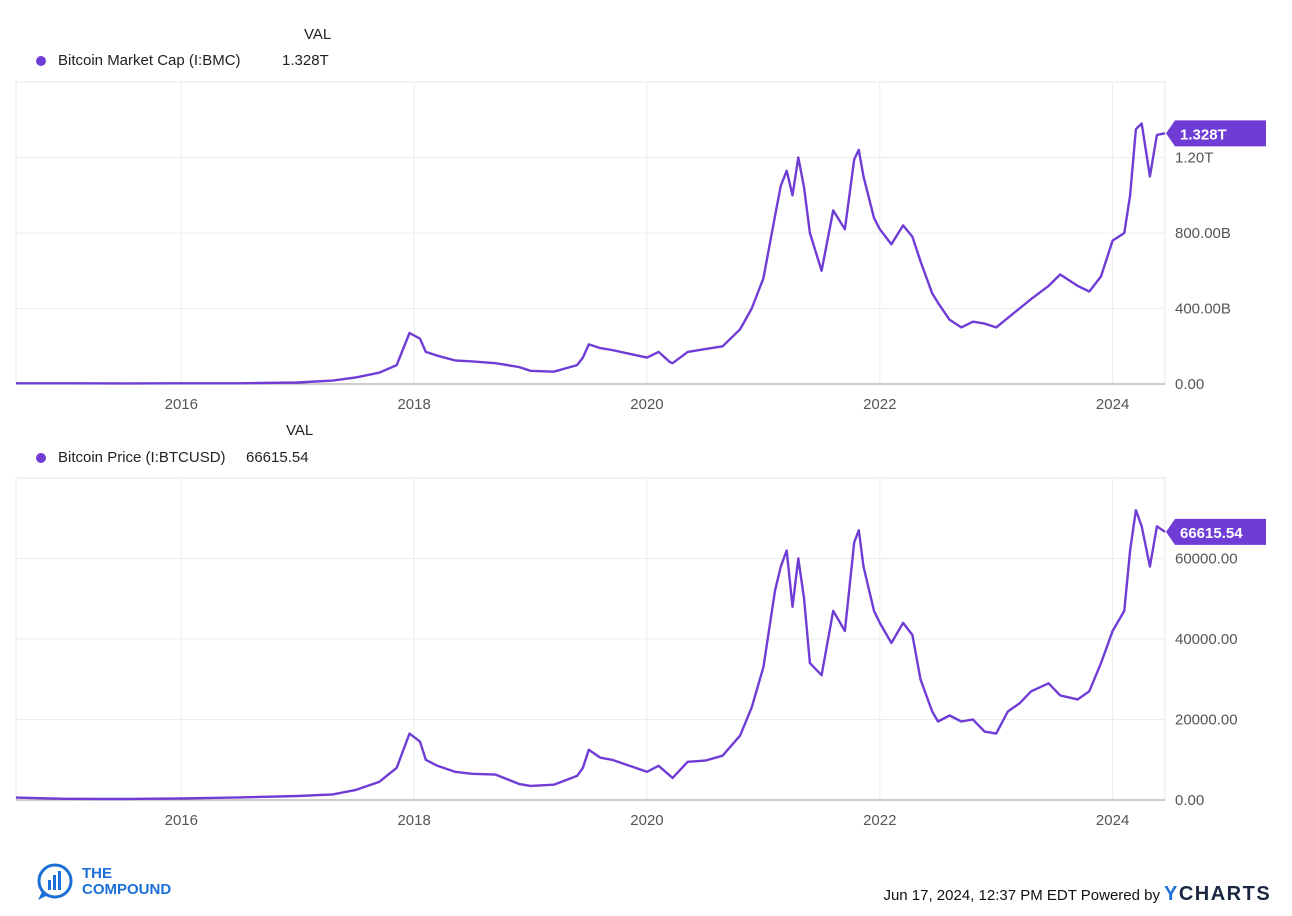  Describe the element at coordinates (1225, 894) in the screenshot. I see `ycharts-logo-rest: CHARTS` at that location.